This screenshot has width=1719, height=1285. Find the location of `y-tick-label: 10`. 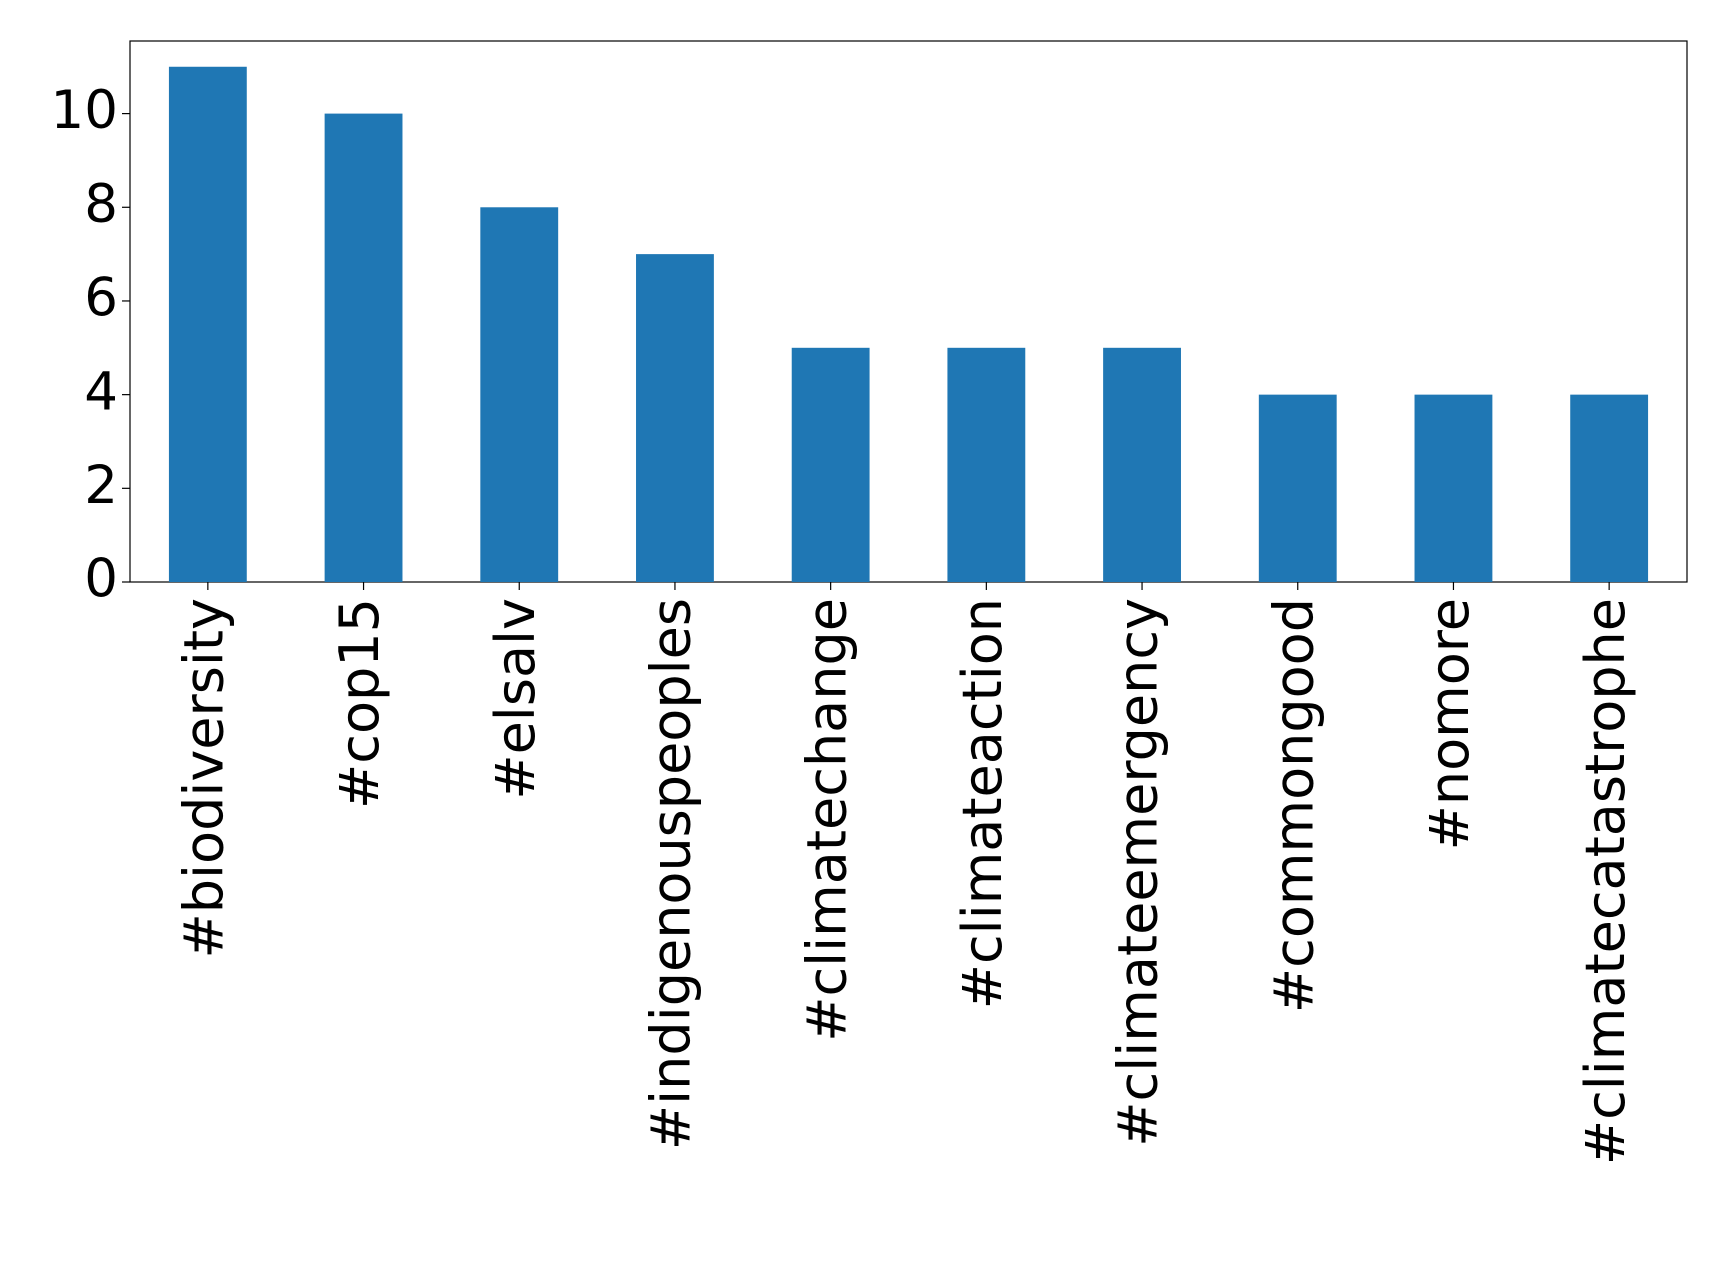

y-tick-label: 10 is located at coordinates (84, 110).